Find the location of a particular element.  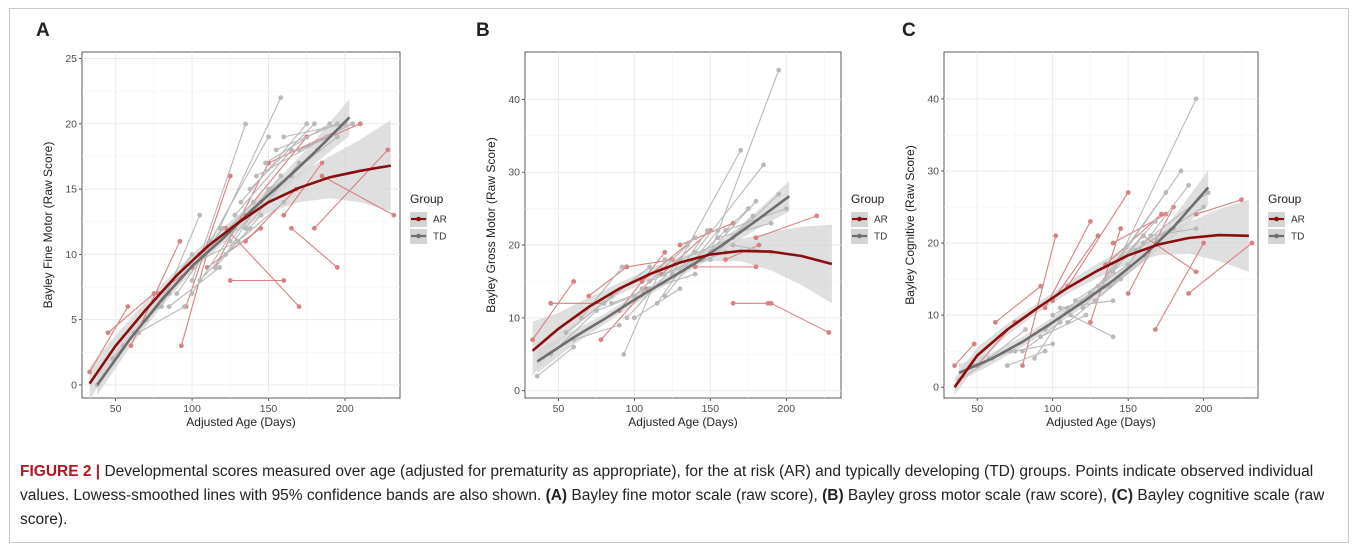

smooth-line-td is located at coordinates (663, 279).